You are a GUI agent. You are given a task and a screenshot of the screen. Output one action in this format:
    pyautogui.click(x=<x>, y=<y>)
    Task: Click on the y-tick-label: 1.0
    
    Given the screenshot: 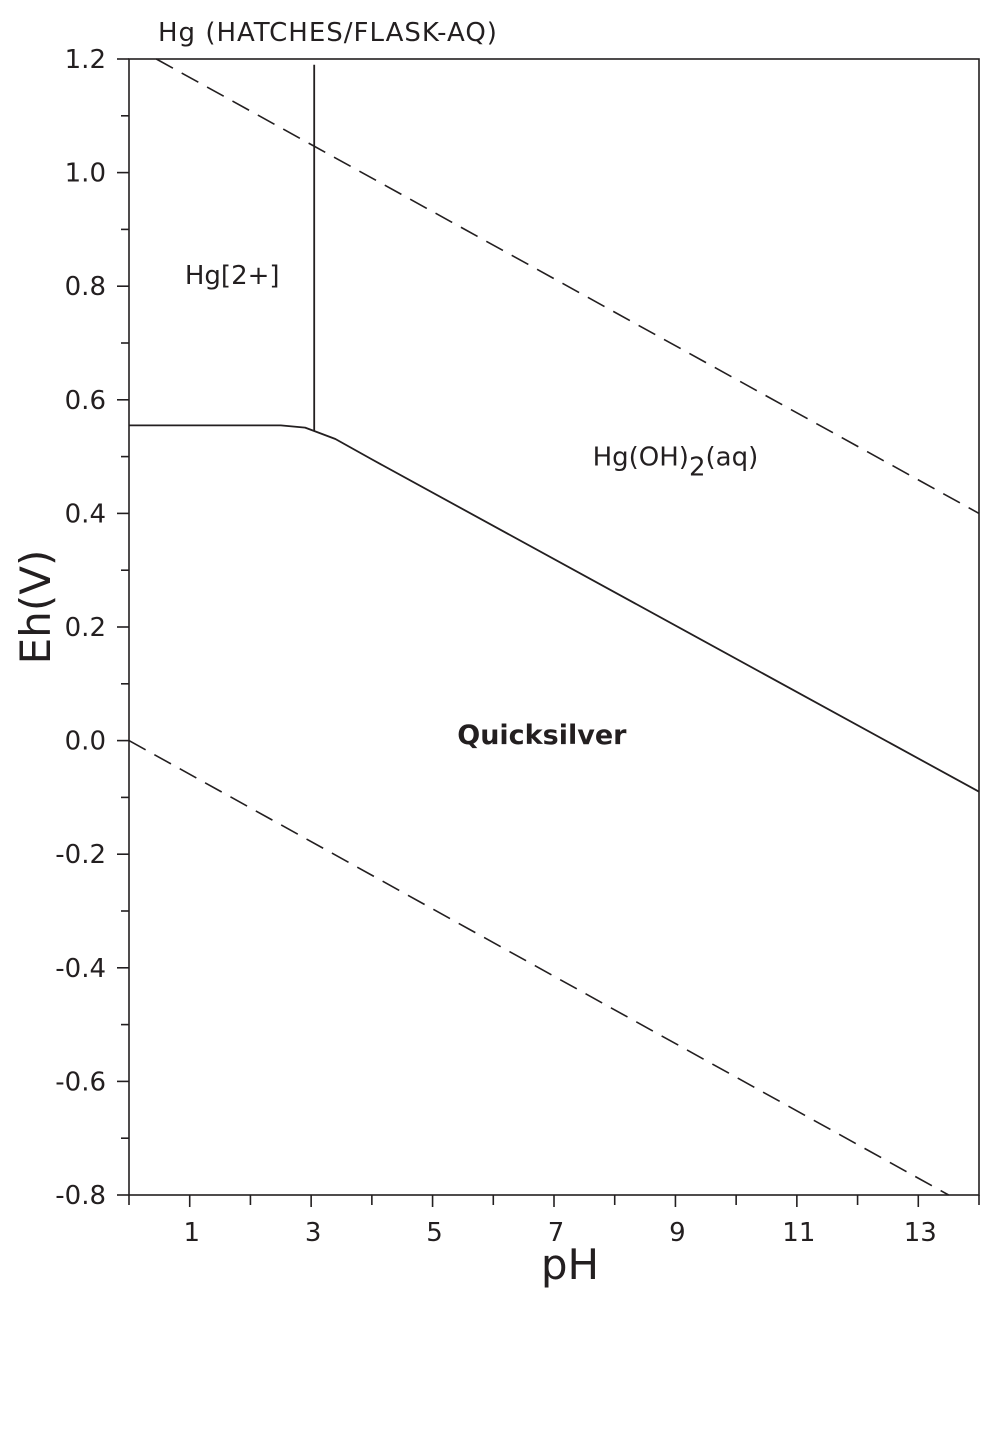 What is the action you would take?
    pyautogui.click(x=85, y=174)
    